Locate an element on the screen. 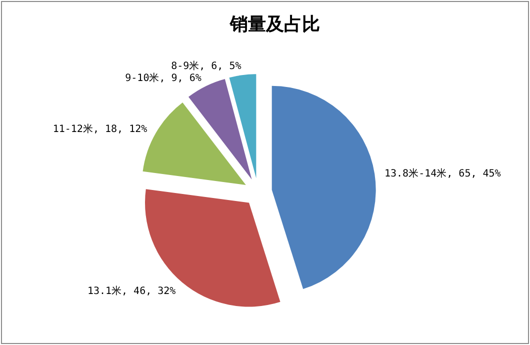 Image resolution: width=530 pixels, height=345 pixels. slice-label: 9-10米, 9, 6% is located at coordinates (163, 78).